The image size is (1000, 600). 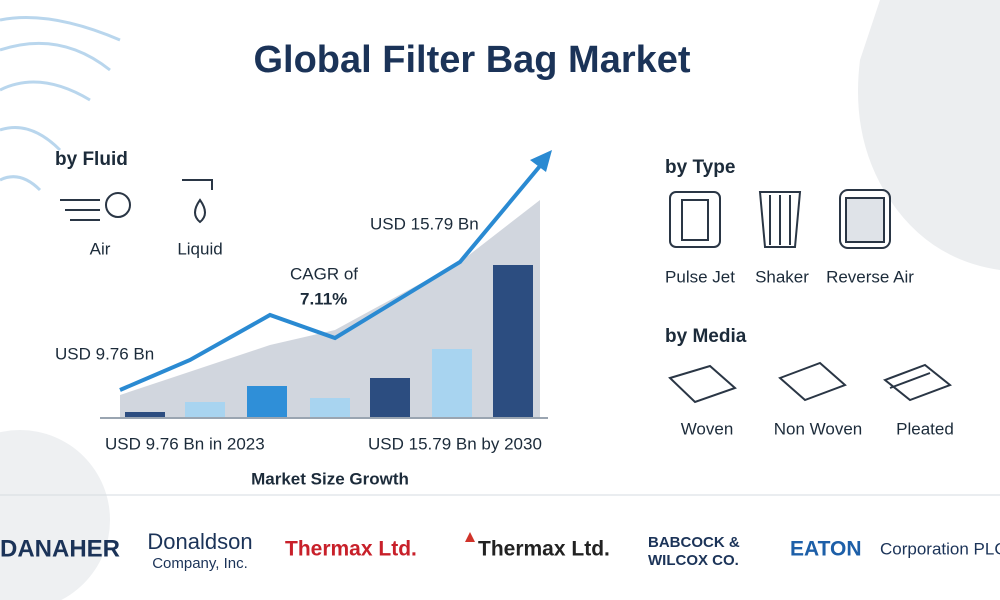 I want to click on type-label: Reverse Air, so click(x=870, y=276).